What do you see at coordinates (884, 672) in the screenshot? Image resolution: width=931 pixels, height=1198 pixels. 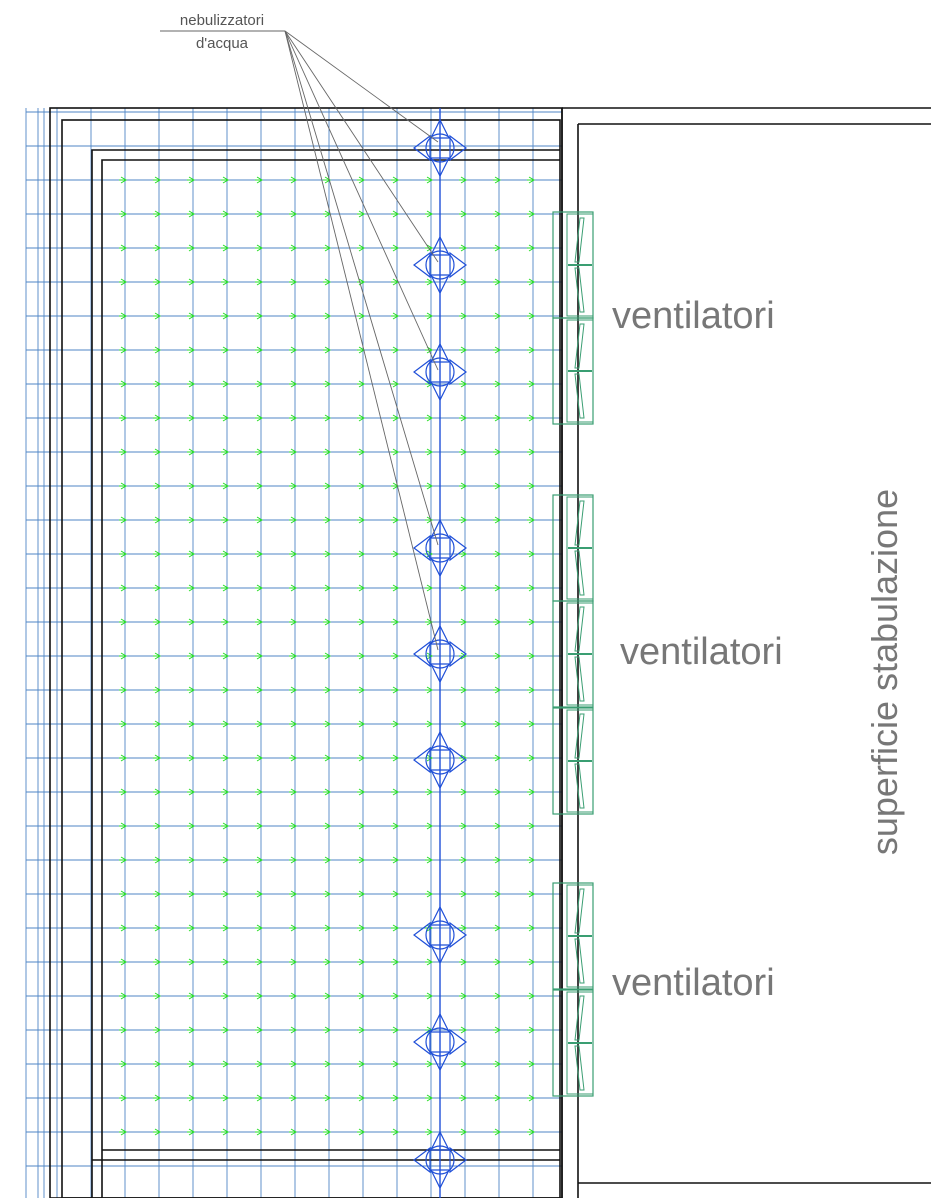 I see `area-label: superficie stabulazione` at bounding box center [884, 672].